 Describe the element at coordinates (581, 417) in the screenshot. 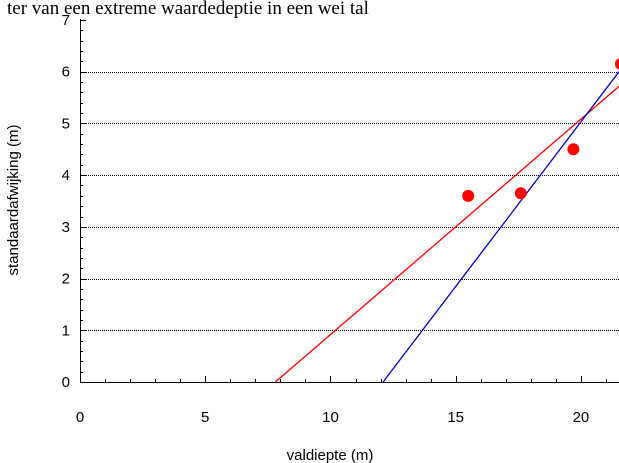

I see `x-tick-label: 20` at that location.